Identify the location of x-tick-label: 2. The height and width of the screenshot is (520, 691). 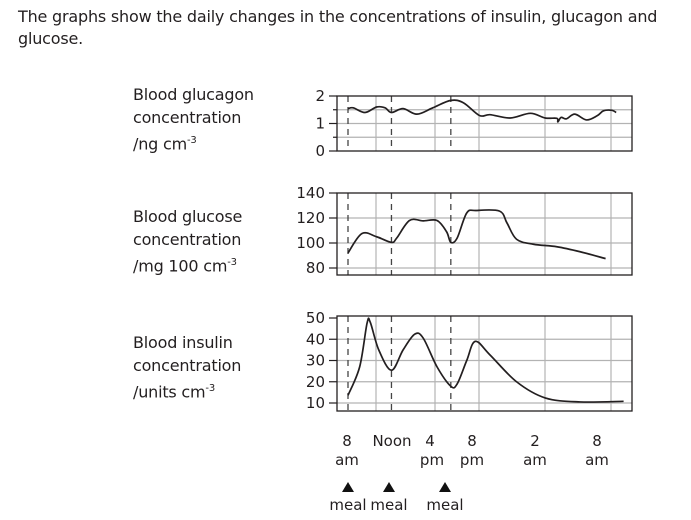
(535, 441).